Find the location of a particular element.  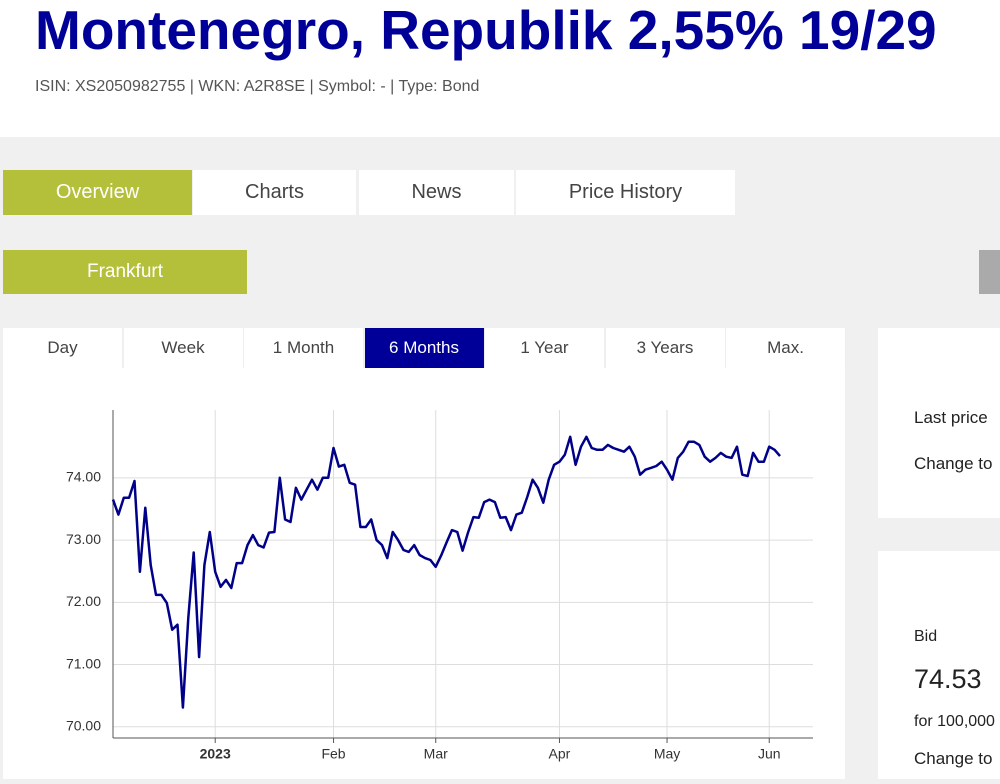

tab: News is located at coordinates (436, 192).